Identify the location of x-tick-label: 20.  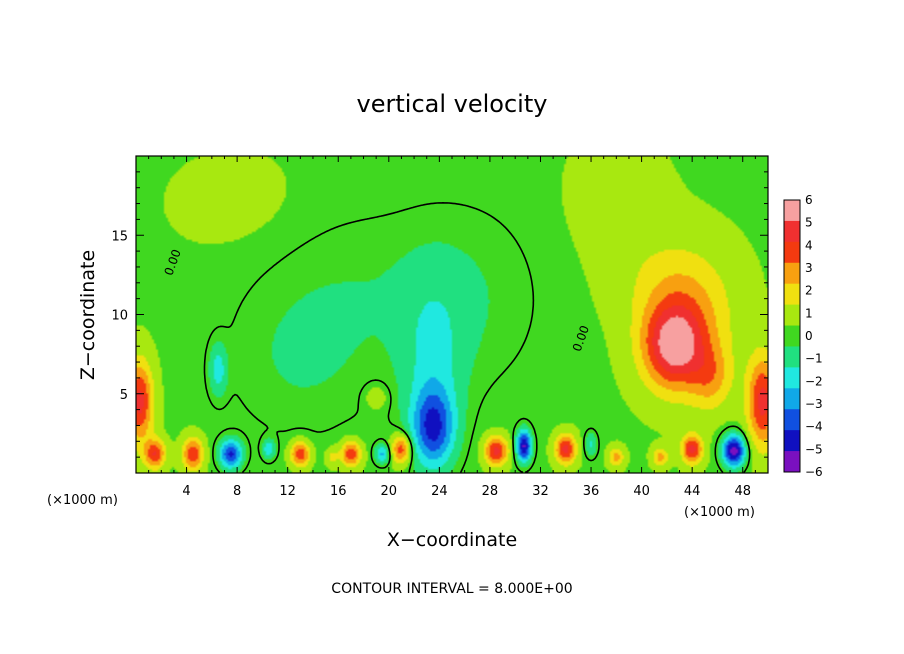
(389, 491).